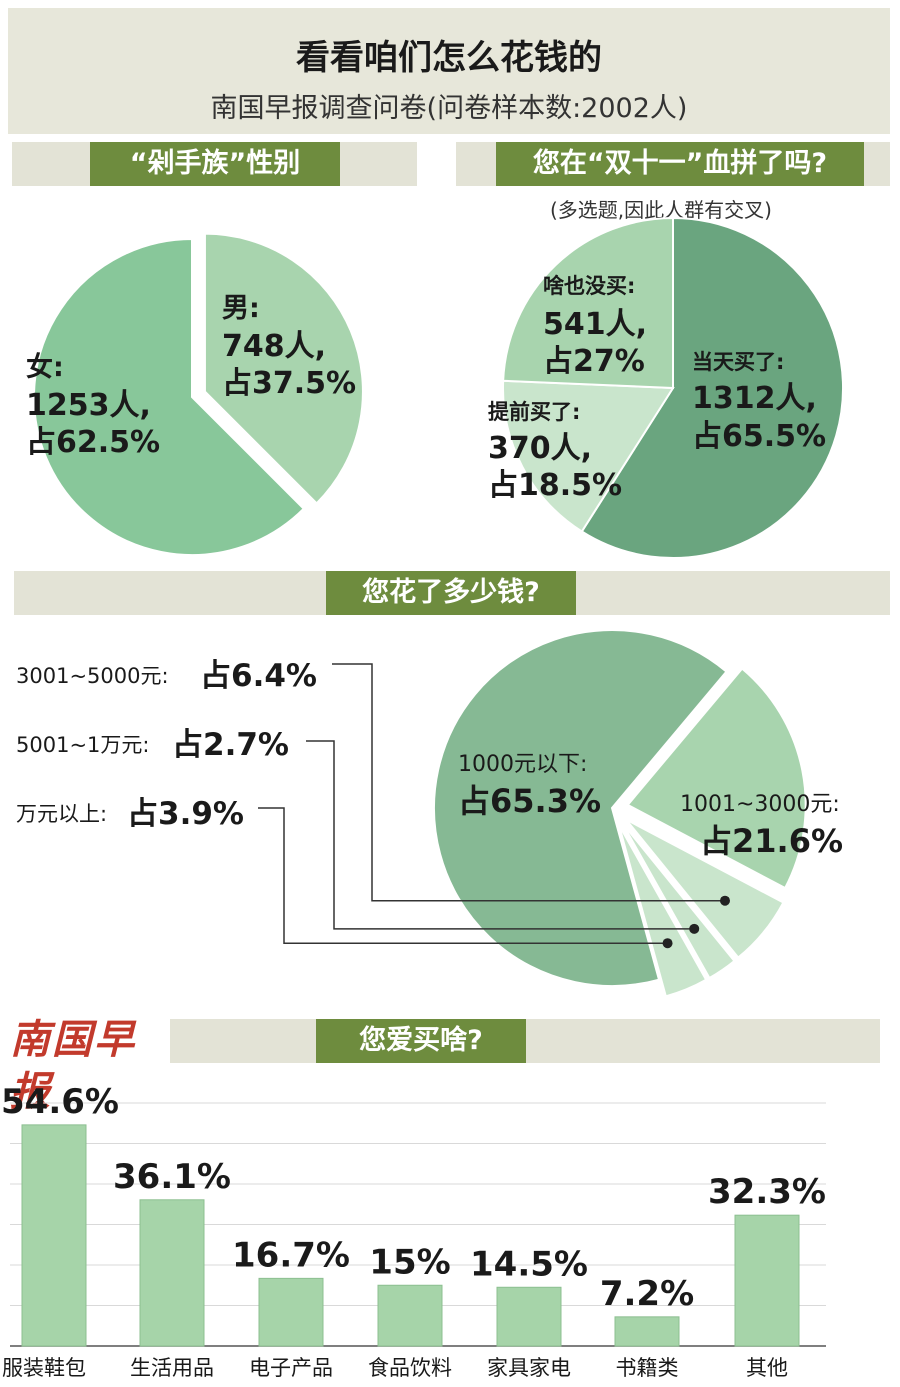 The height and width of the screenshot is (1387, 900). I want to click on main-title: 看看咱们怎么花钱的, so click(449, 58).